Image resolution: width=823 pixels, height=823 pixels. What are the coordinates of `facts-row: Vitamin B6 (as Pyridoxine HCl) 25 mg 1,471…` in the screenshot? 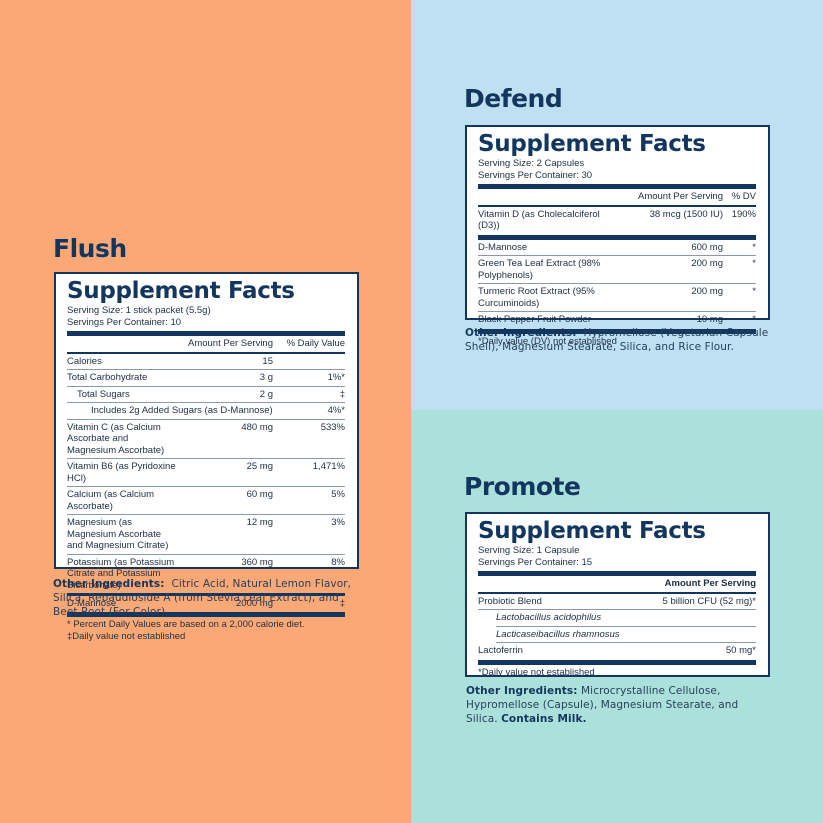 It's located at (206, 473).